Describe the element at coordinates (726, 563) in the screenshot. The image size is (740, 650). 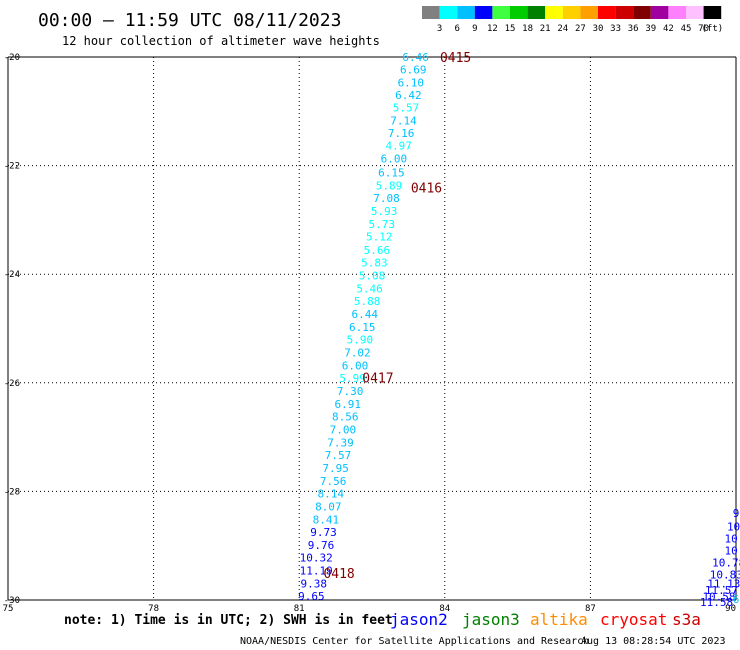
I see `swh-value-label: 10.78` at that location.